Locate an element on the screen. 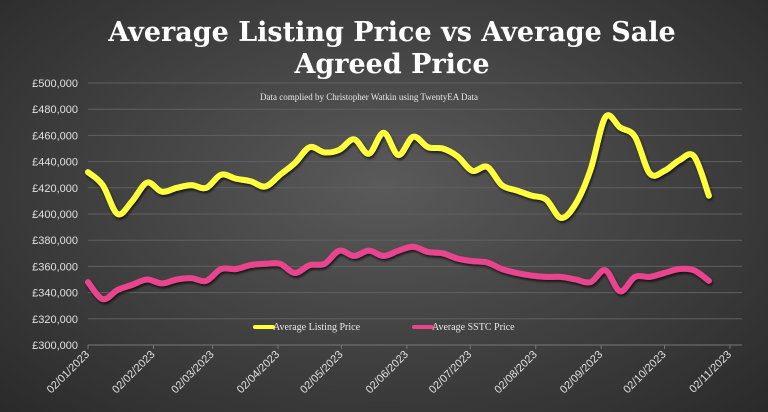 This screenshot has width=768, height=412. y-tick-label: £480,000 is located at coordinates (55, 110).